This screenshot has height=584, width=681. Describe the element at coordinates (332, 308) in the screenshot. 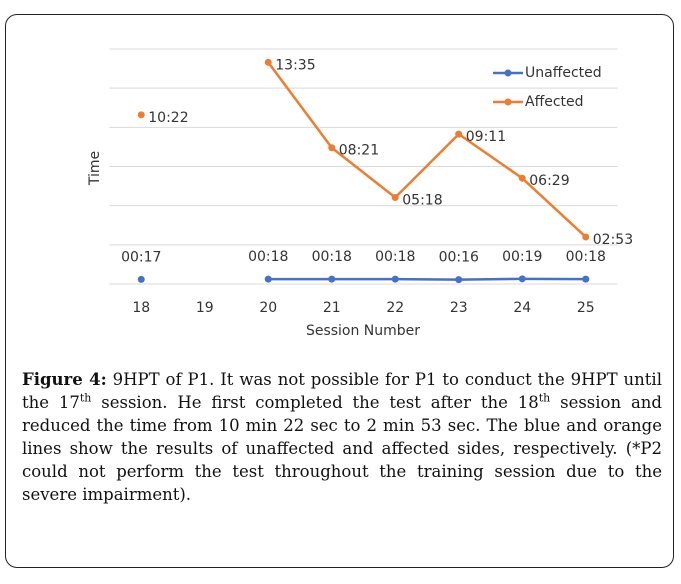

I see `x-tick-label: 21` at that location.